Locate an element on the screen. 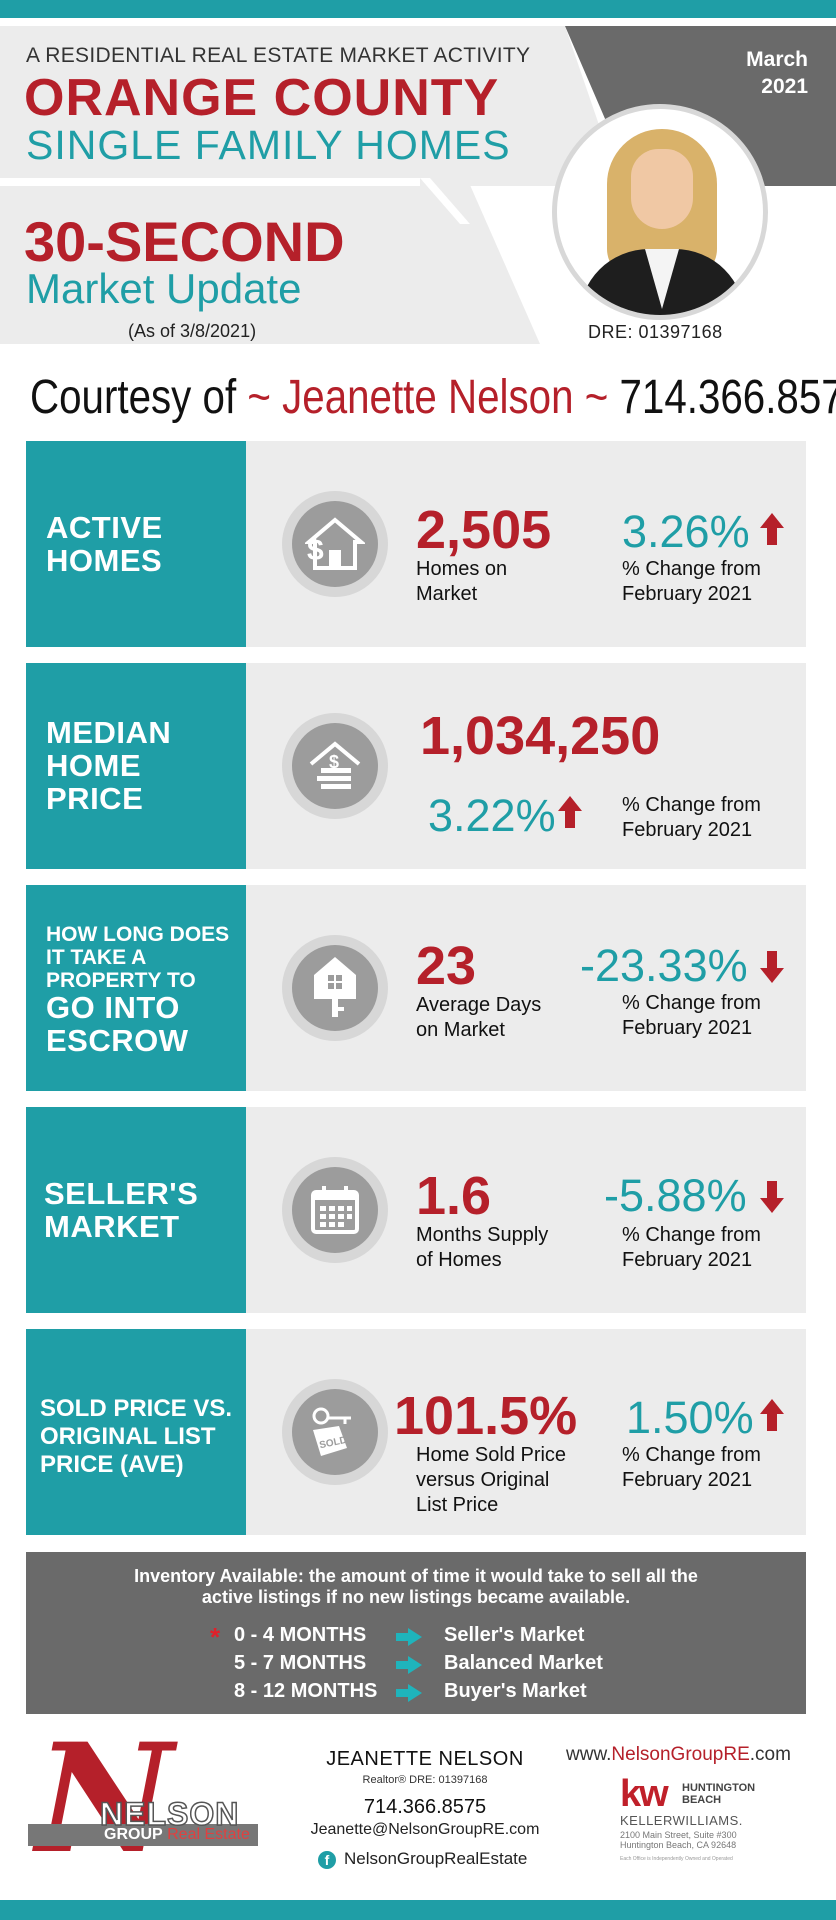 This screenshot has height=1920, width=836. footer-agent-name: JEANETTE NELSON is located at coordinates (425, 1759).